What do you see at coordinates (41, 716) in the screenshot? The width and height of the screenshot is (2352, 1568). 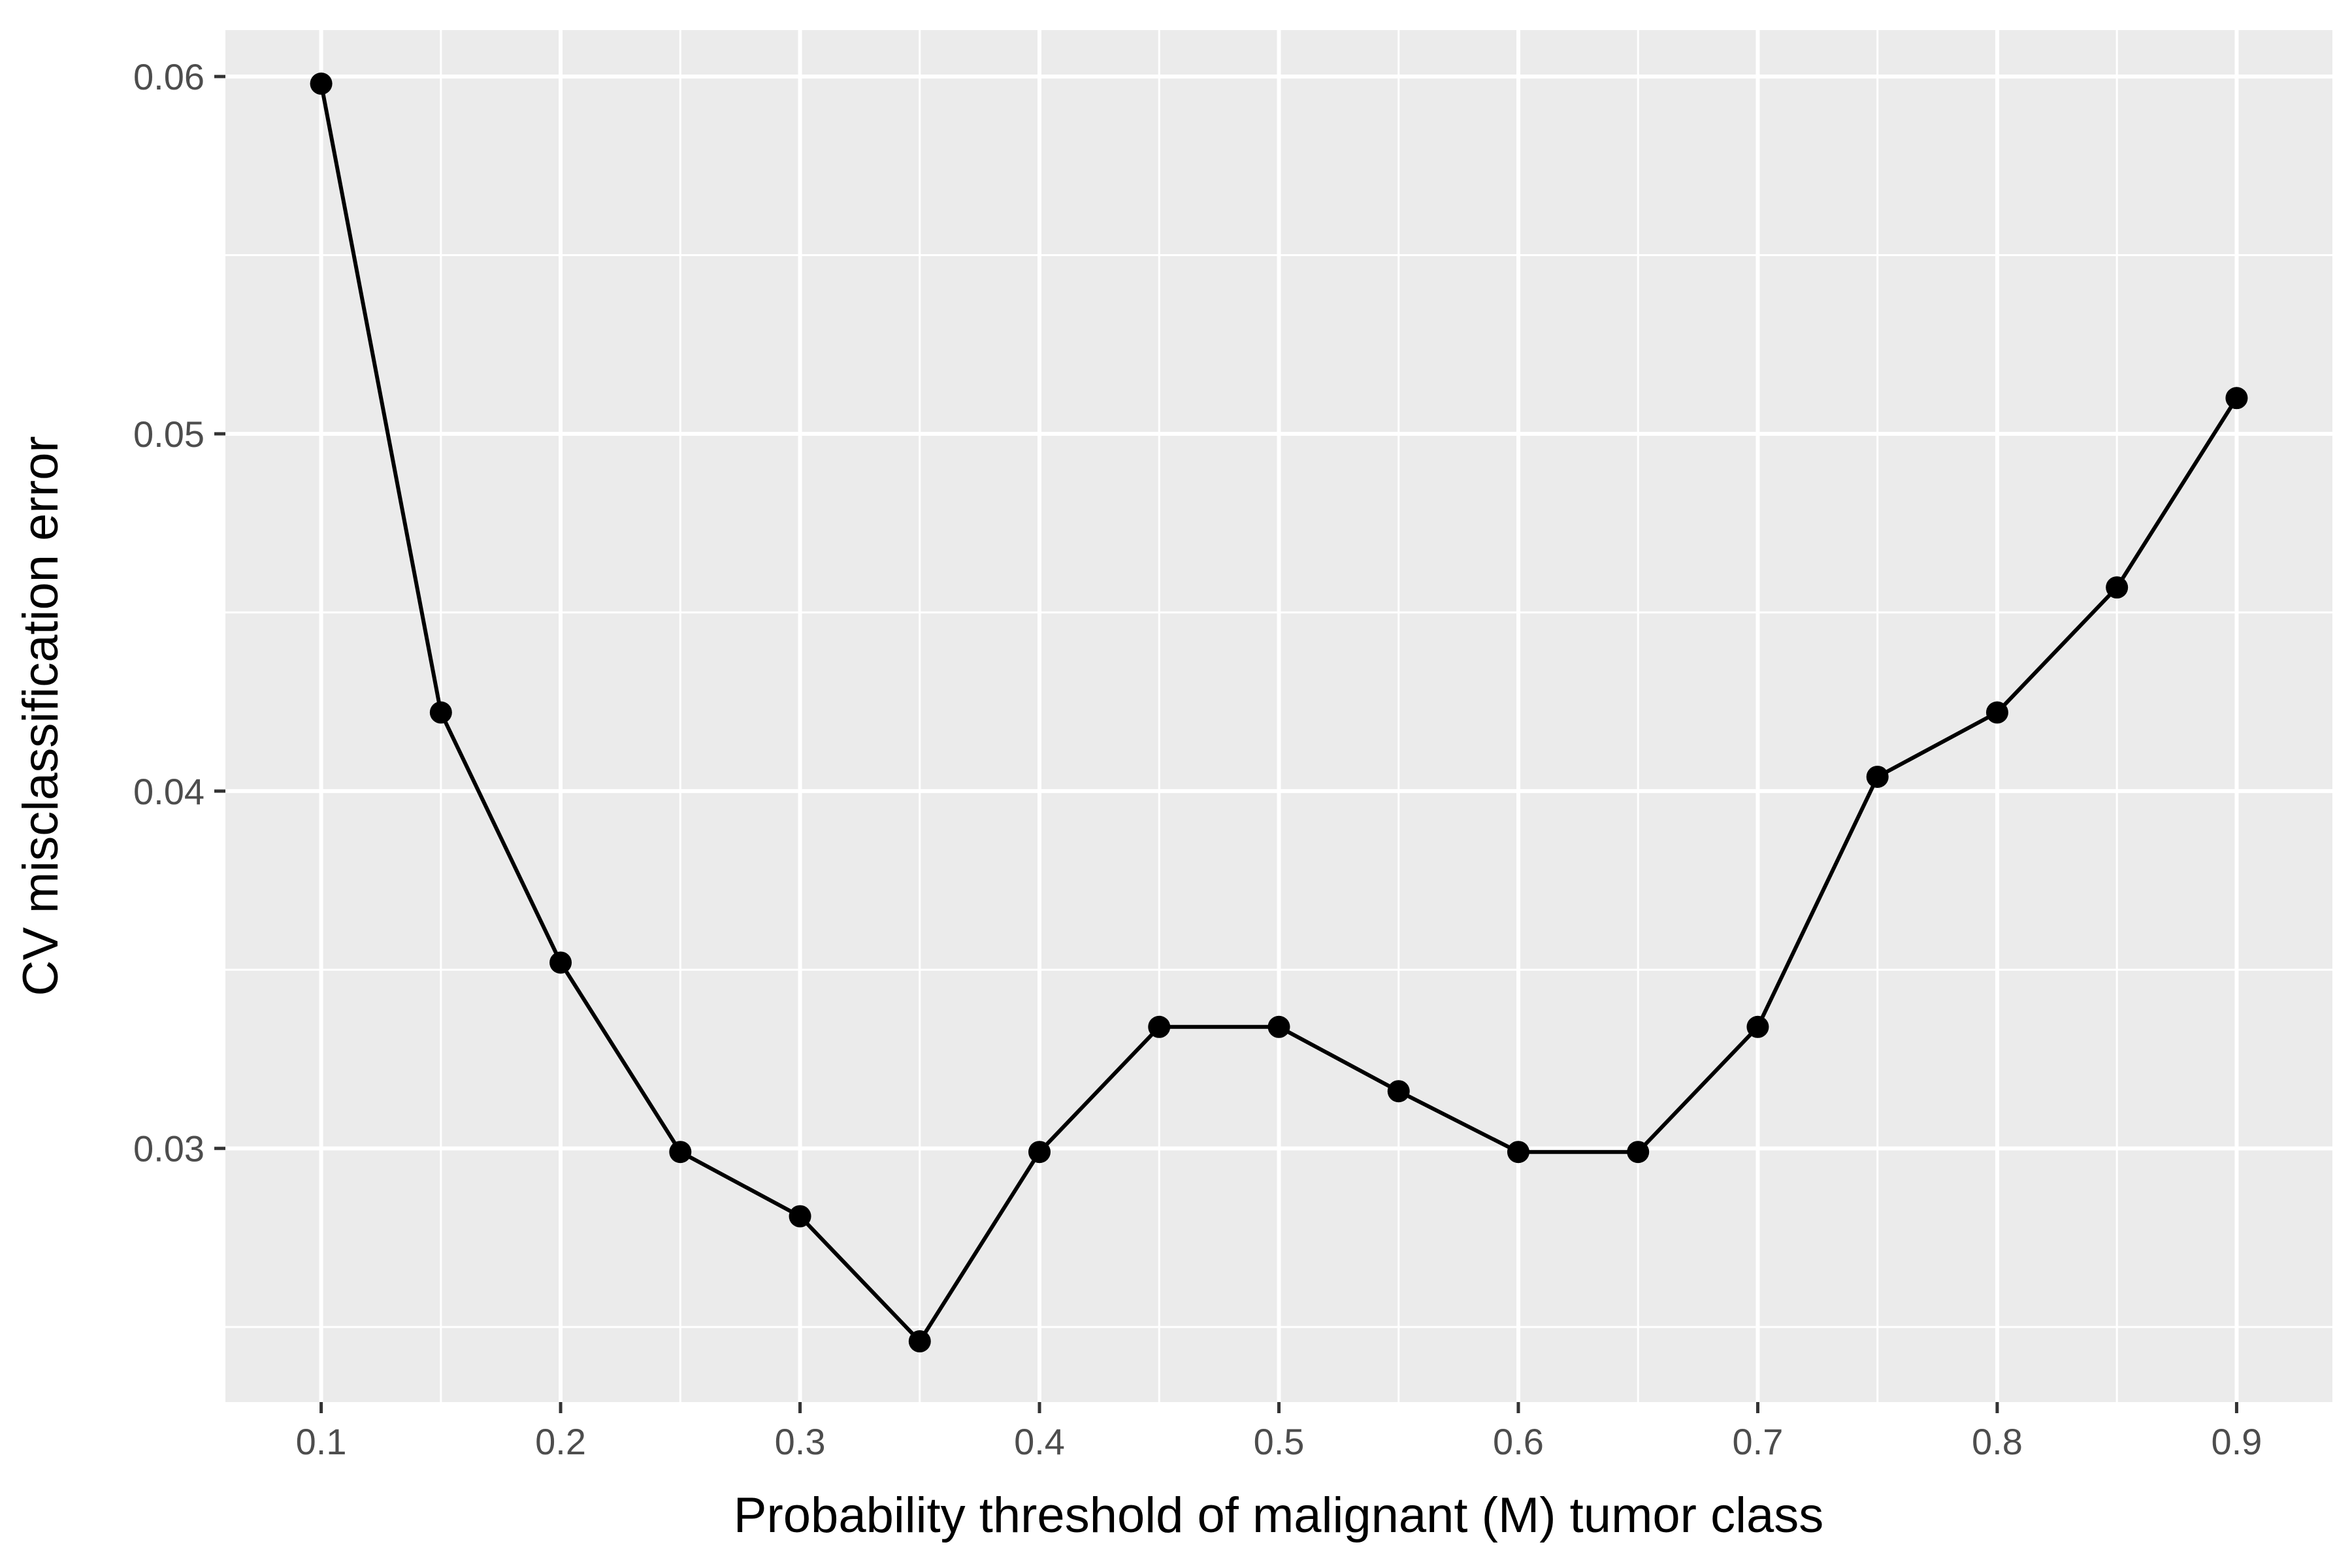 I see `y-axis-title: CV misclassification error` at bounding box center [41, 716].